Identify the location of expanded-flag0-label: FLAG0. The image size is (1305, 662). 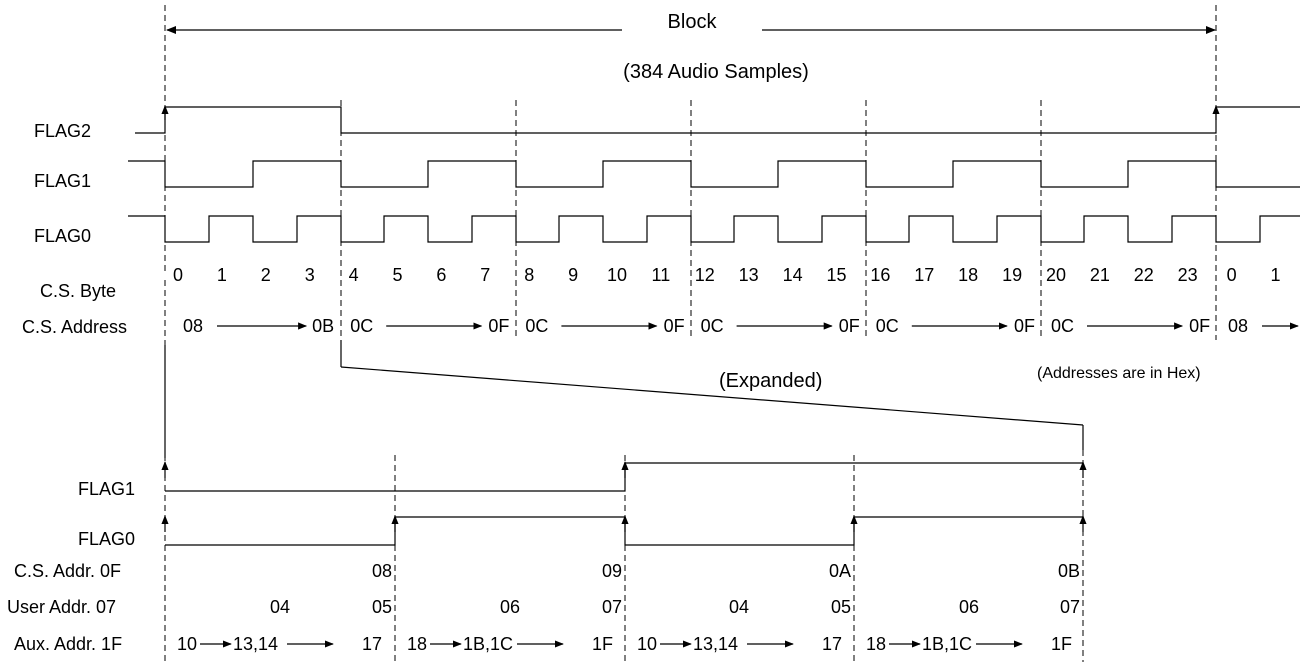
(106, 539).